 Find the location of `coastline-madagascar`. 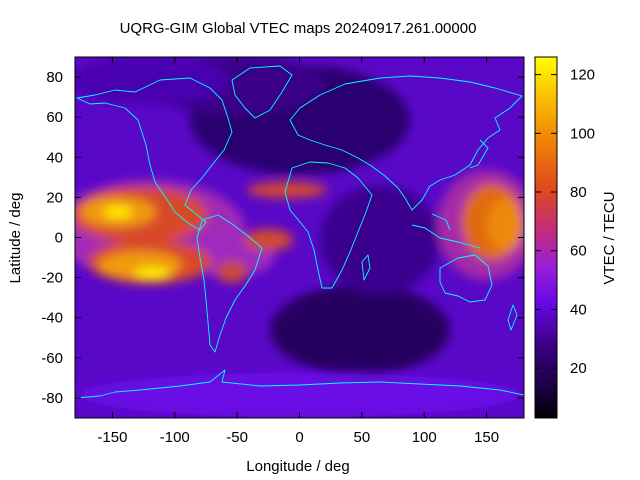

coastline-madagascar is located at coordinates (366, 267).